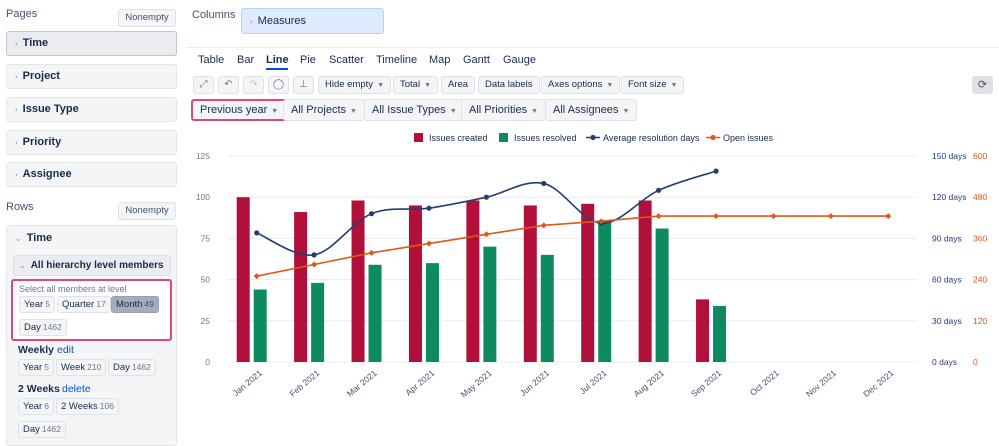  Describe the element at coordinates (980, 280) in the screenshot. I see `y-right2-tick-label: 240` at that location.